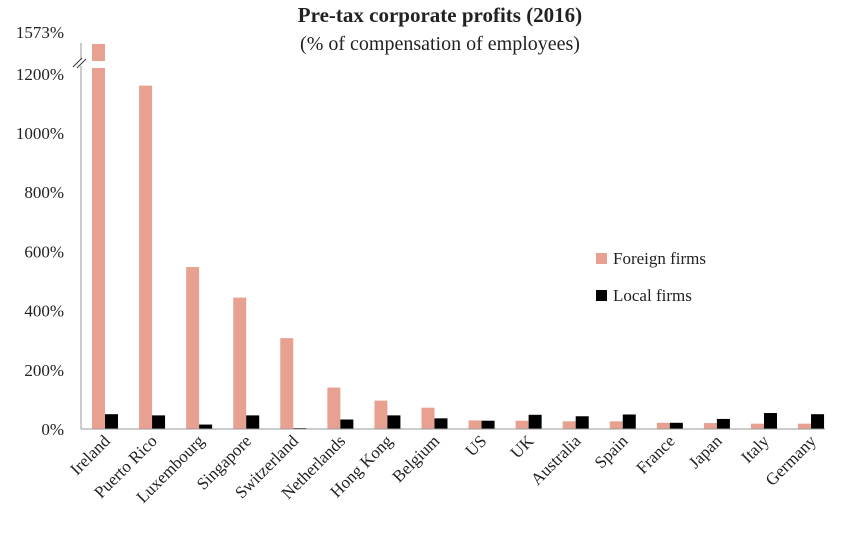 The image size is (850, 535). I want to click on chart-subtitle: (% of compensation of employees), so click(440, 44).